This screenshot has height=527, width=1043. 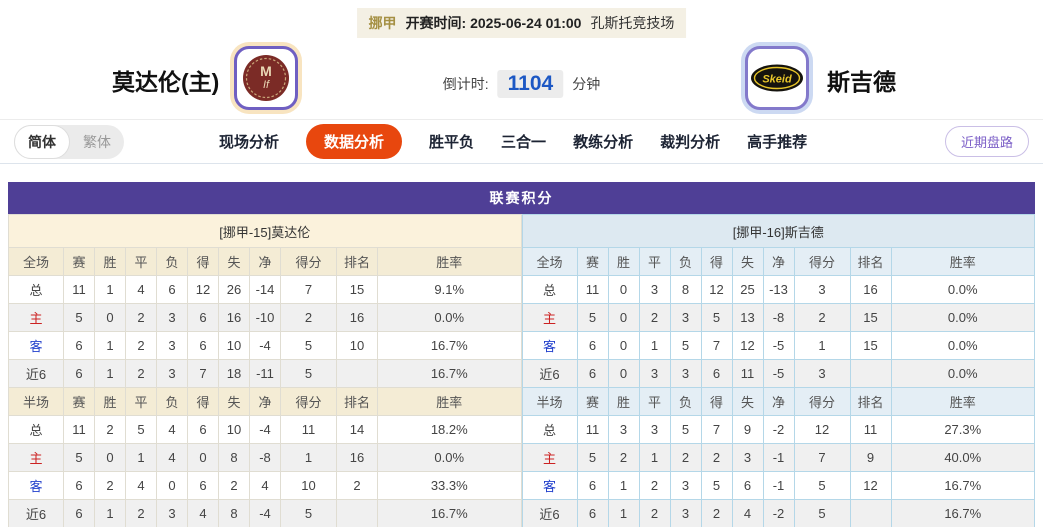 I want to click on column-header: 得分, so click(x=308, y=261).